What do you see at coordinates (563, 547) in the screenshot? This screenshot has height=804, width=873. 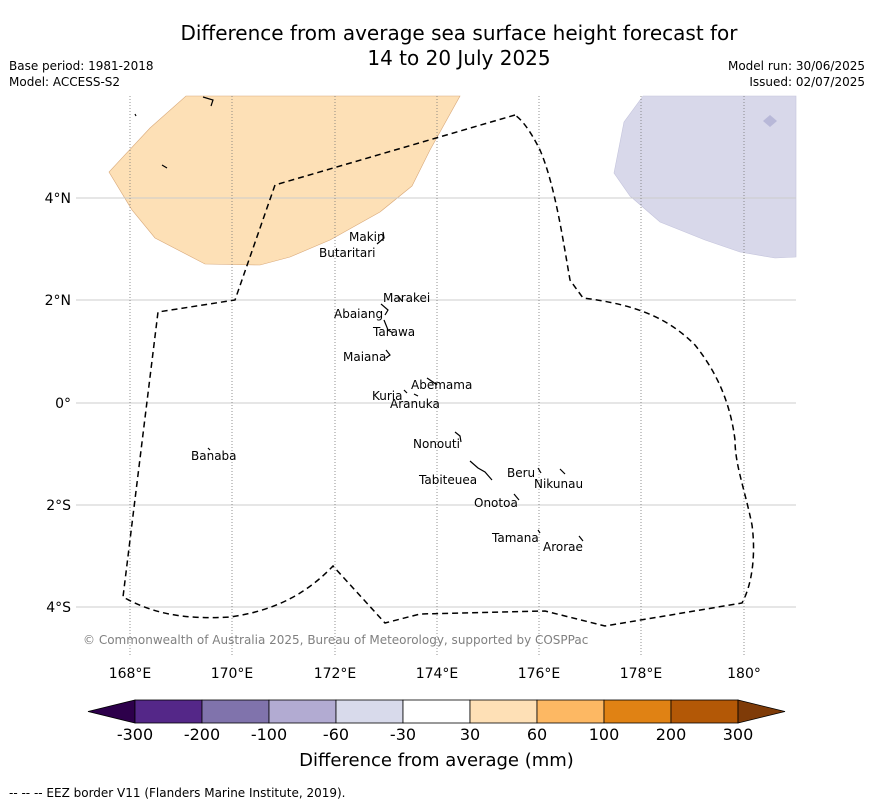 I see `island-label: Arorae` at bounding box center [563, 547].